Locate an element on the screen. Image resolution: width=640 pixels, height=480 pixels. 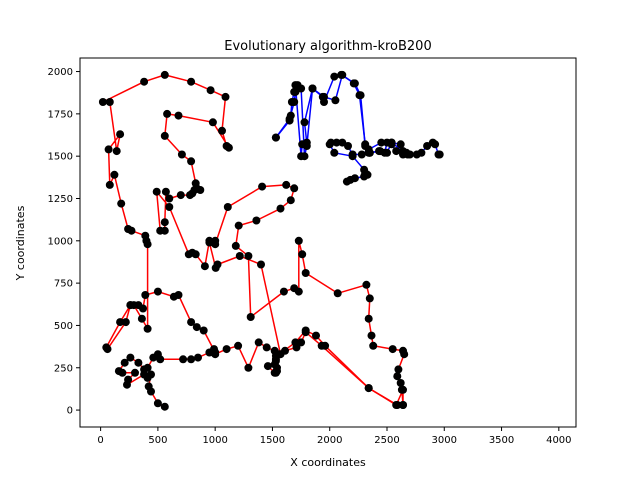
x-tick-label: 2500 is located at coordinates (386, 440).